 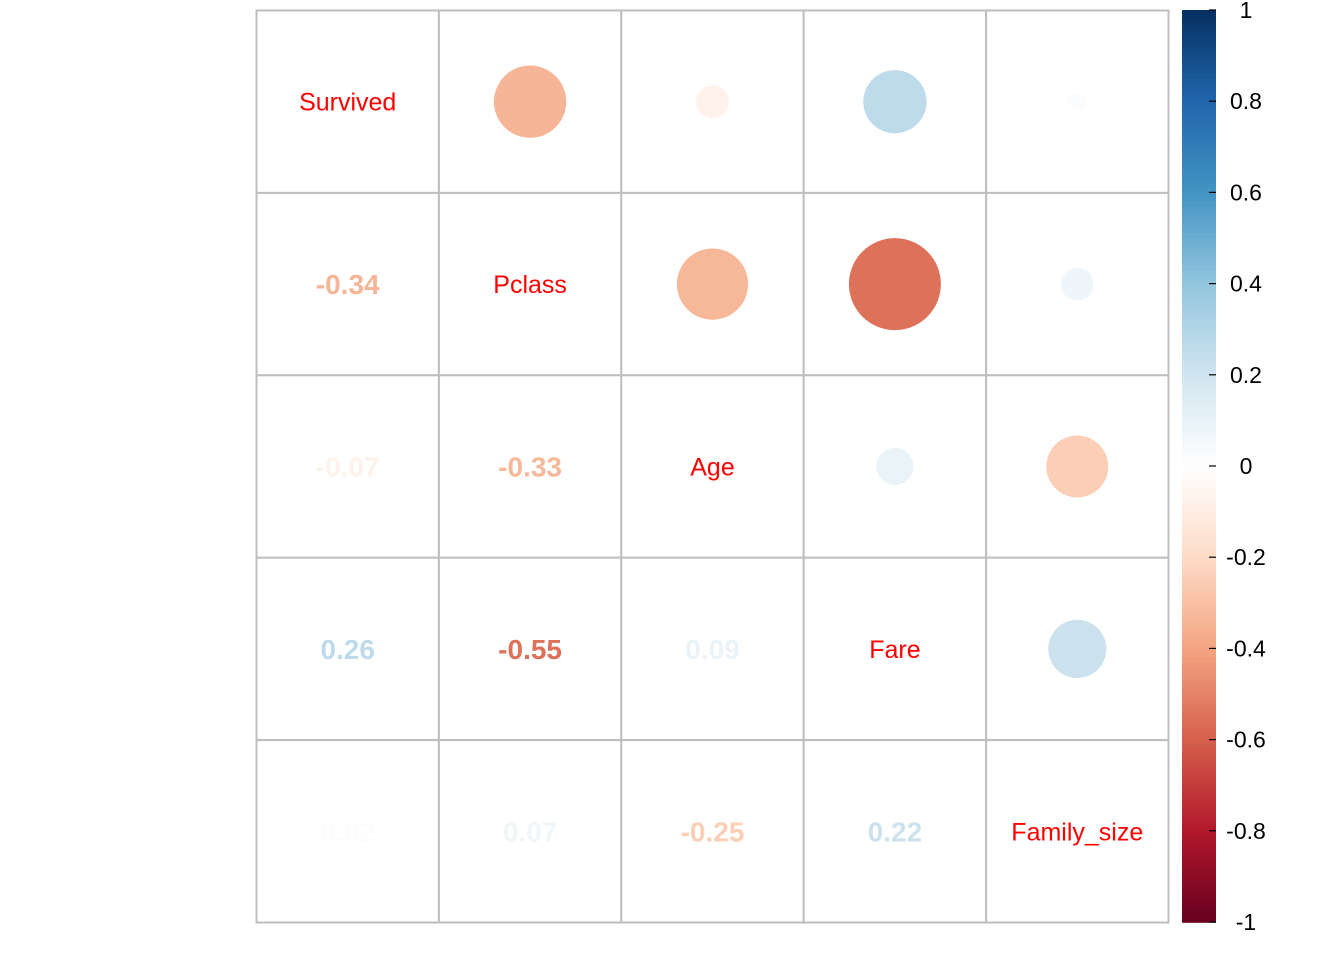 I want to click on corr-value-2-1: -0.33, so click(x=530, y=467).